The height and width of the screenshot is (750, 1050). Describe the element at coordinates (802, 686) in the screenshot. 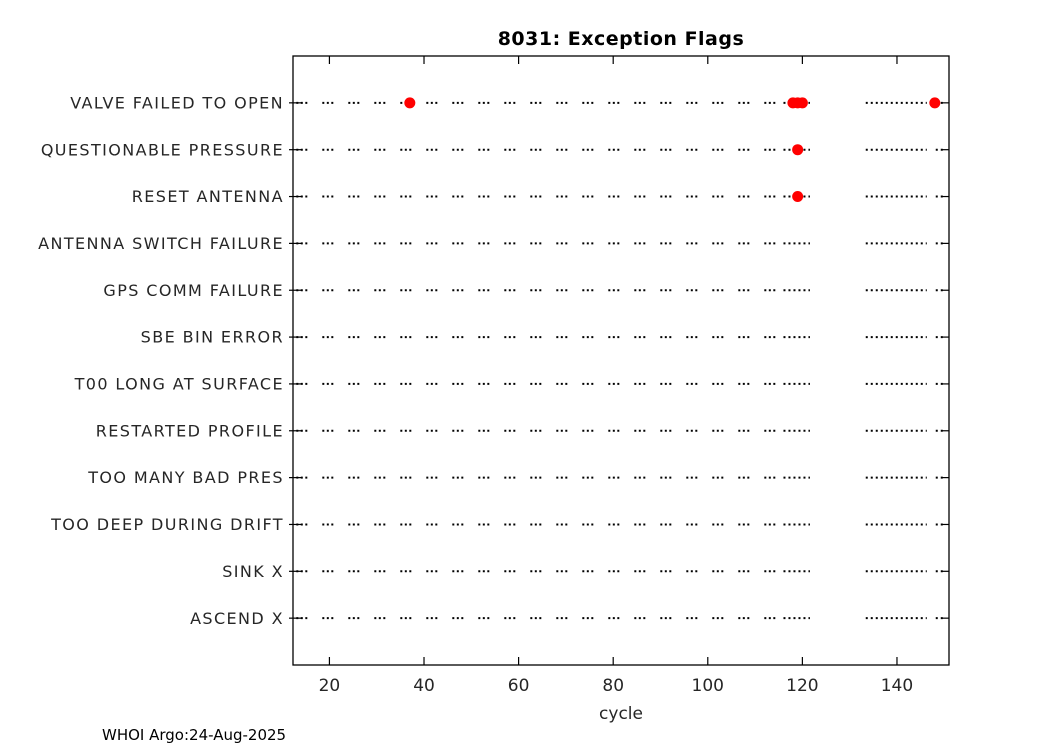

I see `x-tick-label: 120` at that location.